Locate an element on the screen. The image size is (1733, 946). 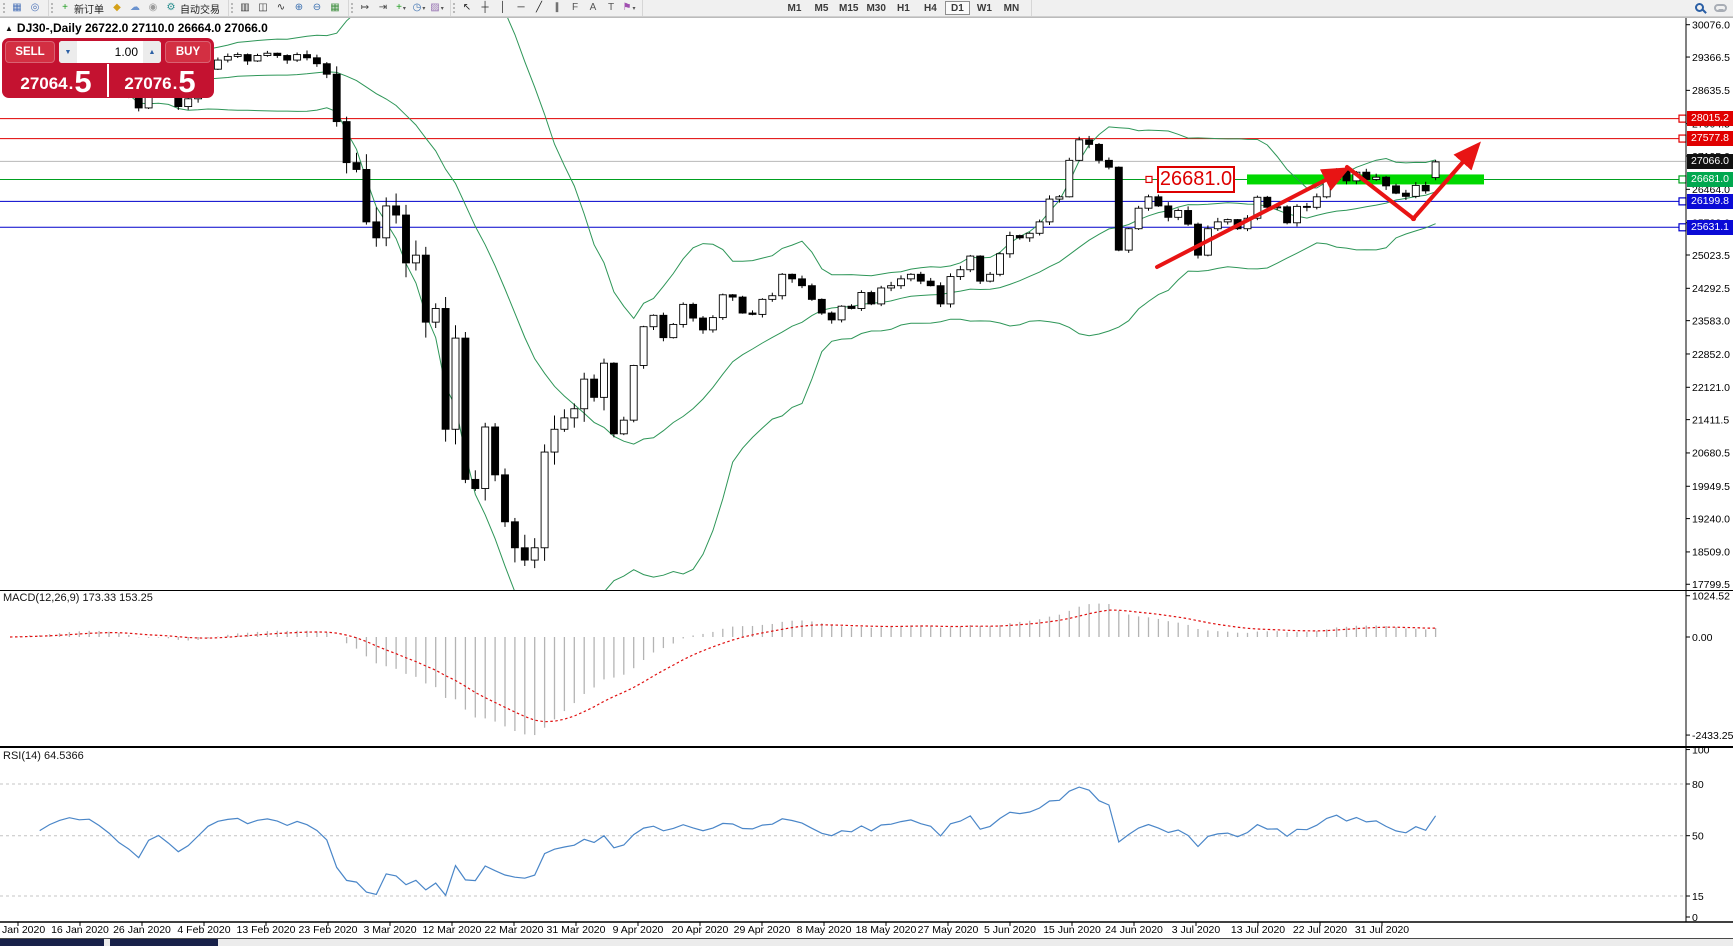
price-tag: 27577.8 is located at coordinates (1710, 139).